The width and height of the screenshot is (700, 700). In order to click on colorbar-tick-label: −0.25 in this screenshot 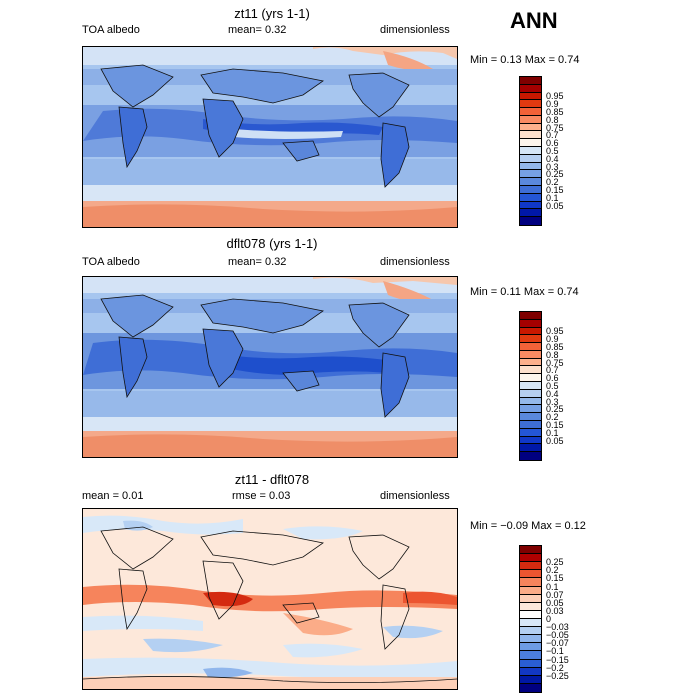, I will do `click(557, 675)`.